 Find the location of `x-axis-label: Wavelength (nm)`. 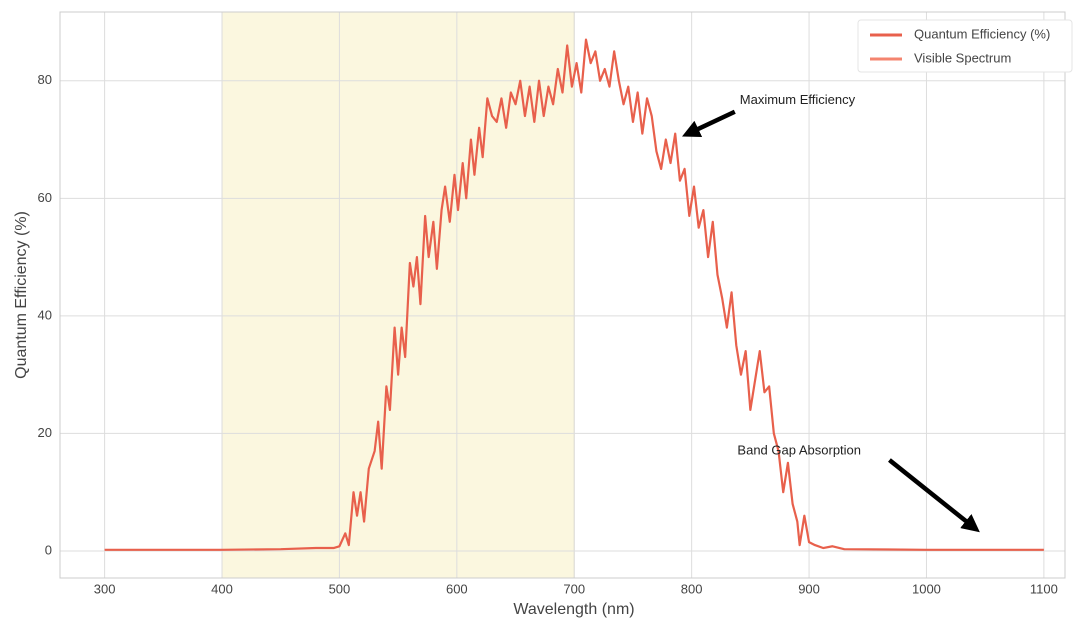

x-axis-label: Wavelength (nm) is located at coordinates (573, 609).